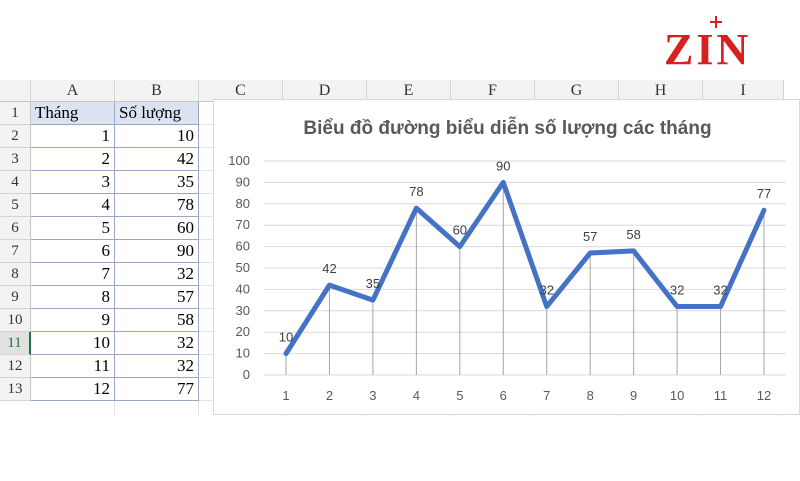 The height and width of the screenshot is (481, 800). What do you see at coordinates (15, 320) in the screenshot?
I see `row-header-10: 10` at bounding box center [15, 320].